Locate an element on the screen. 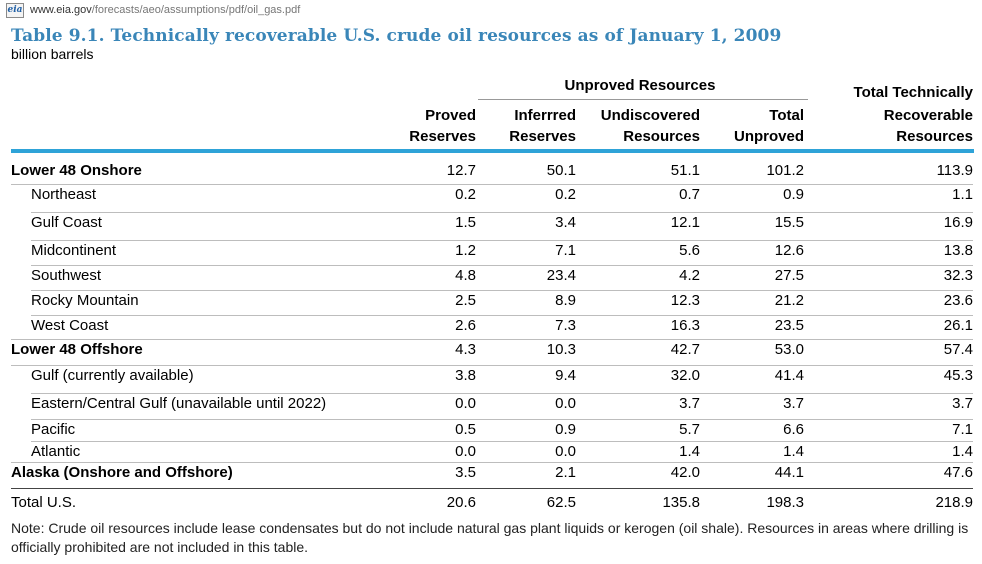  table-cell: 12.7 is located at coordinates (461, 170).